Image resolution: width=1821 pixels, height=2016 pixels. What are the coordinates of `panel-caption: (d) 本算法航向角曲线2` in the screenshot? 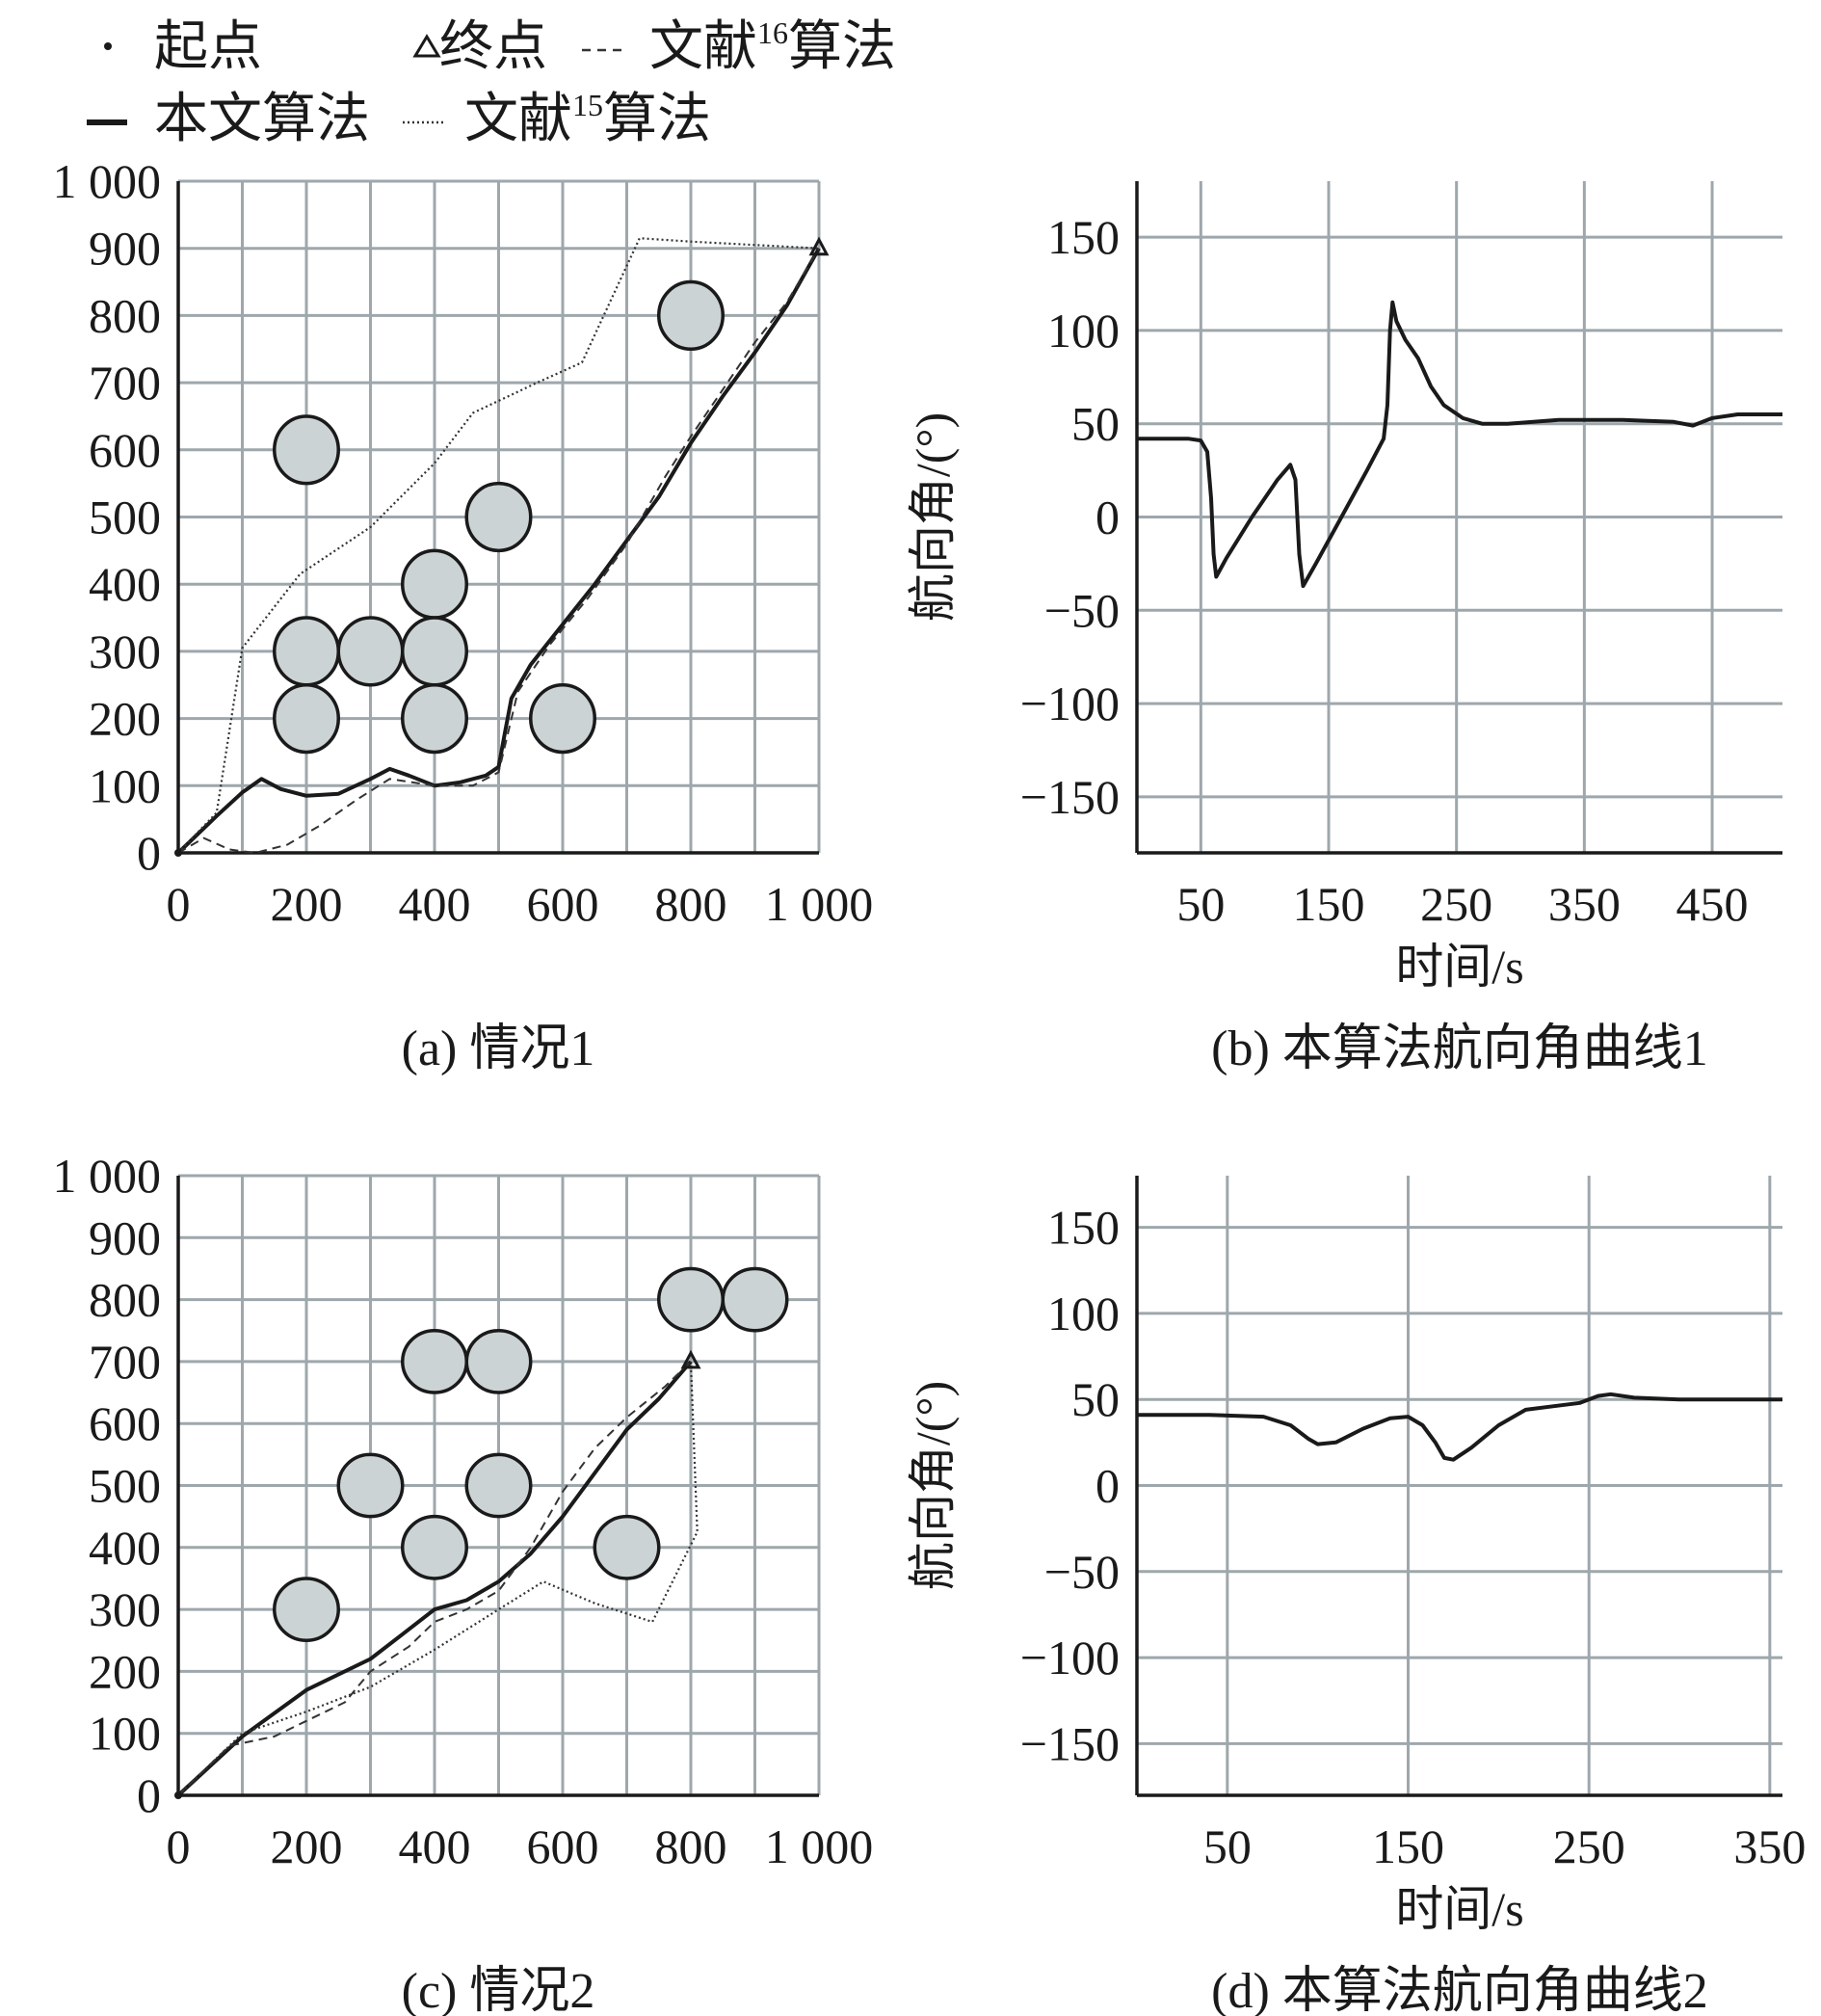 It's located at (1459, 1990).